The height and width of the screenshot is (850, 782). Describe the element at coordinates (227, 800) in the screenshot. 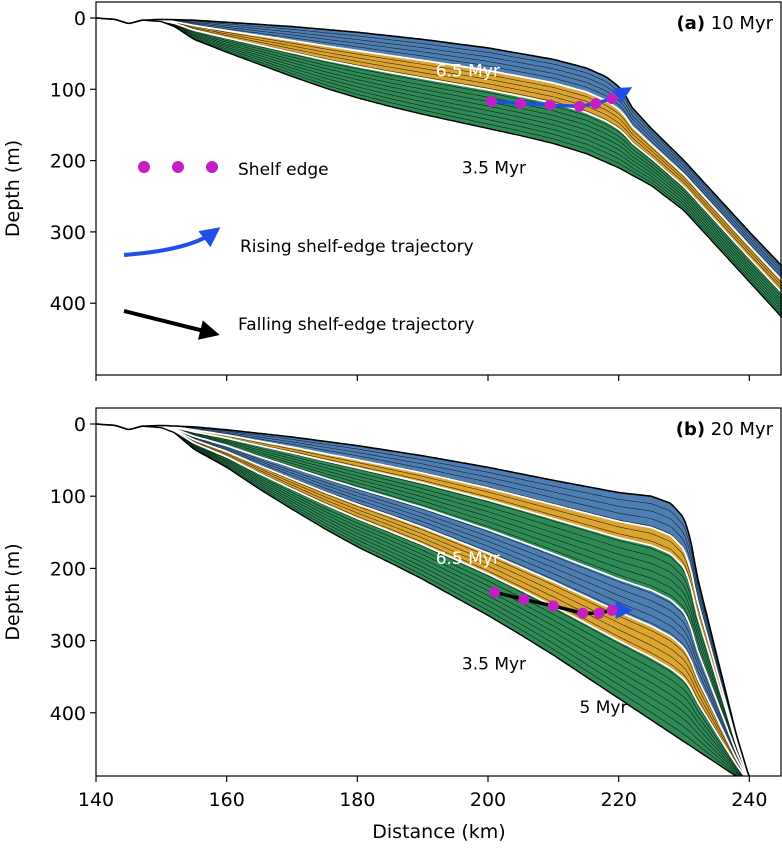

I see `x-tick-label: 160` at that location.